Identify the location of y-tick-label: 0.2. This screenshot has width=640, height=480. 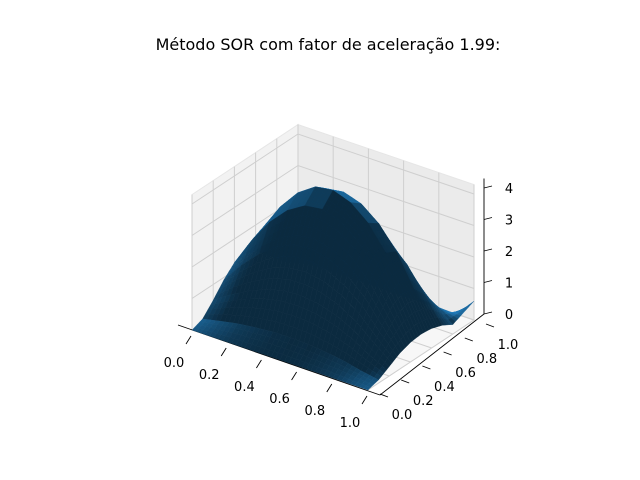
(423, 401).